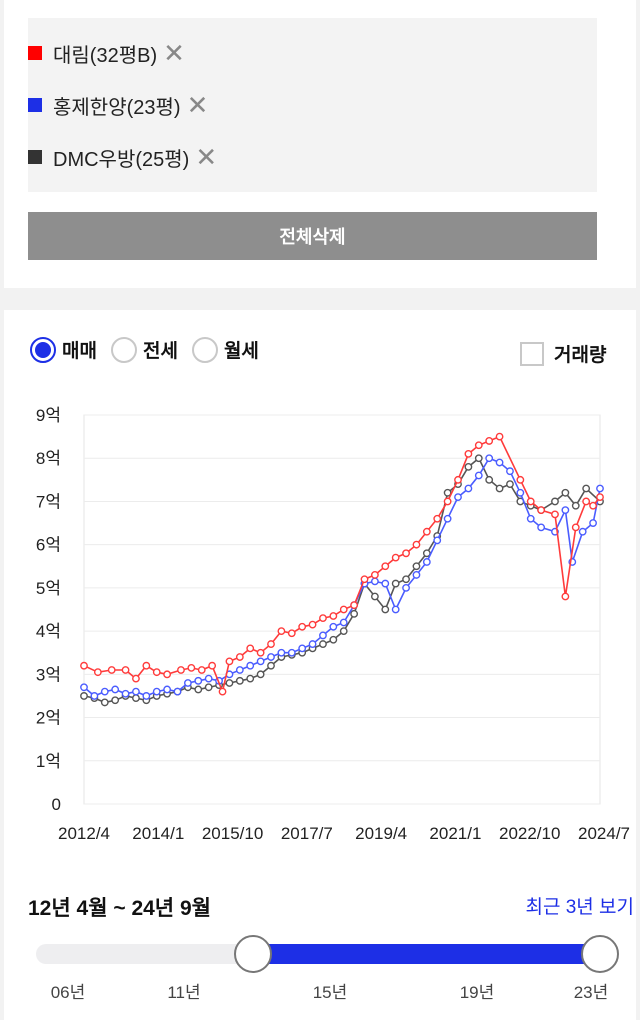 The width and height of the screenshot is (640, 1020). What do you see at coordinates (48, 761) in the screenshot?
I see `y-tick-label: 1억` at bounding box center [48, 761].